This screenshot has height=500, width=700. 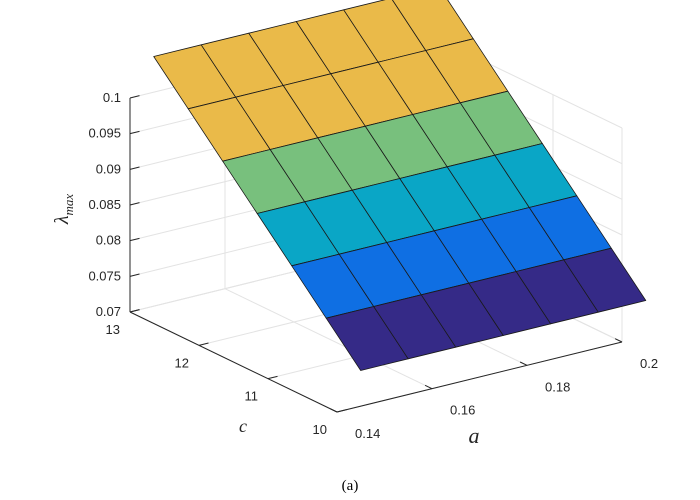 I want to click on z-tick-label: 0.1, so click(x=112, y=97).